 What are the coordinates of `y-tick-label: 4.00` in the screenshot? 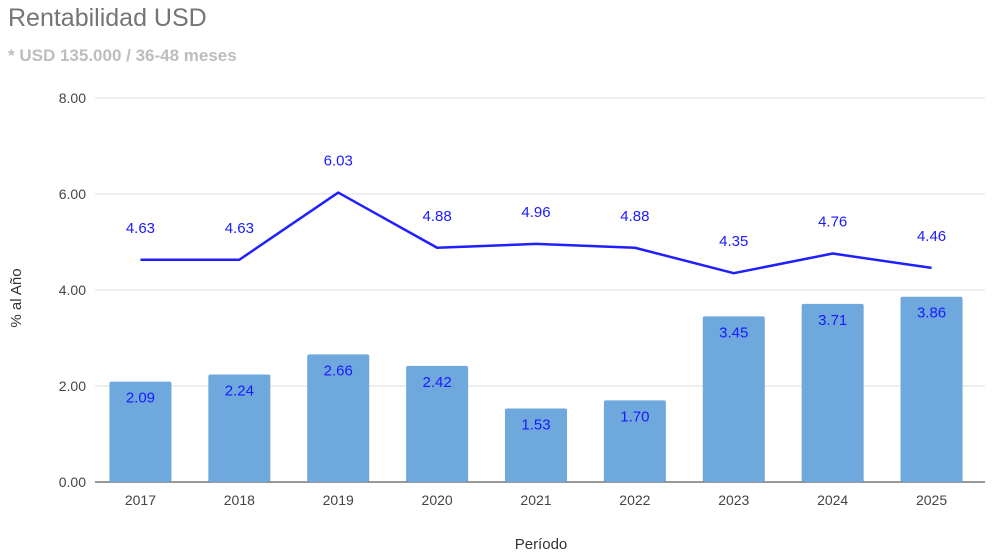 It's located at (72, 290).